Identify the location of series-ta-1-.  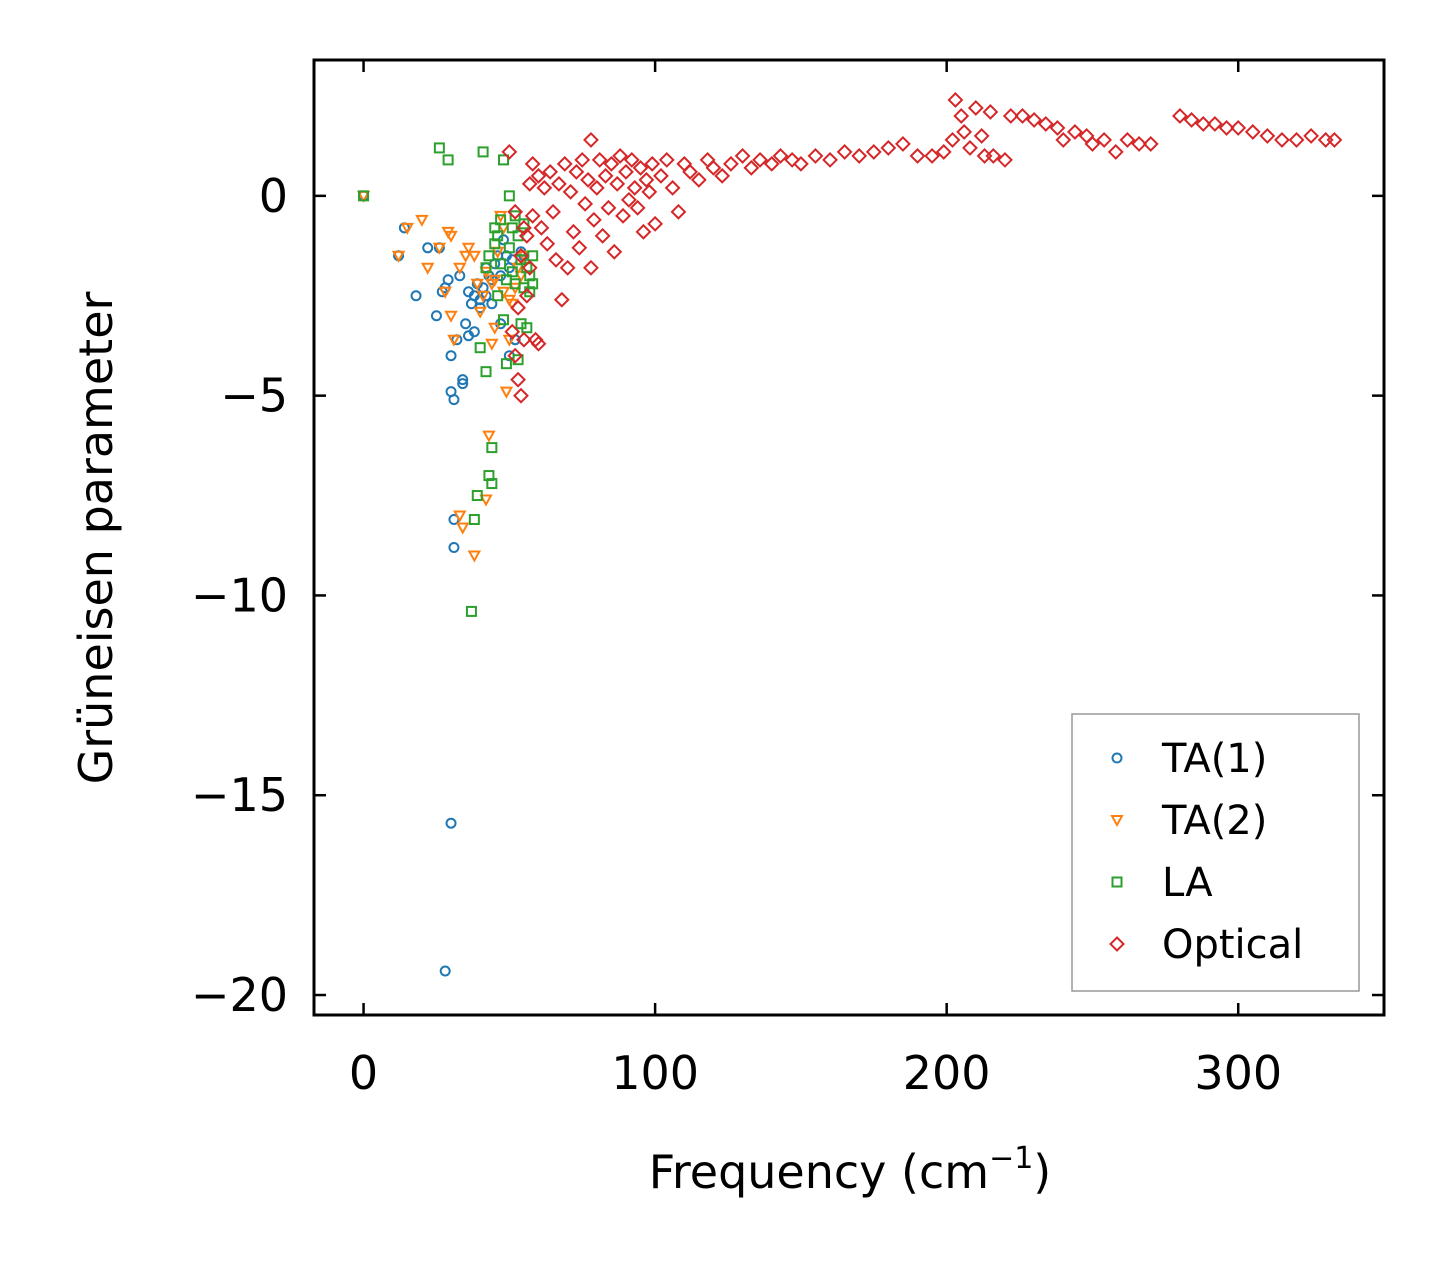
(444, 583).